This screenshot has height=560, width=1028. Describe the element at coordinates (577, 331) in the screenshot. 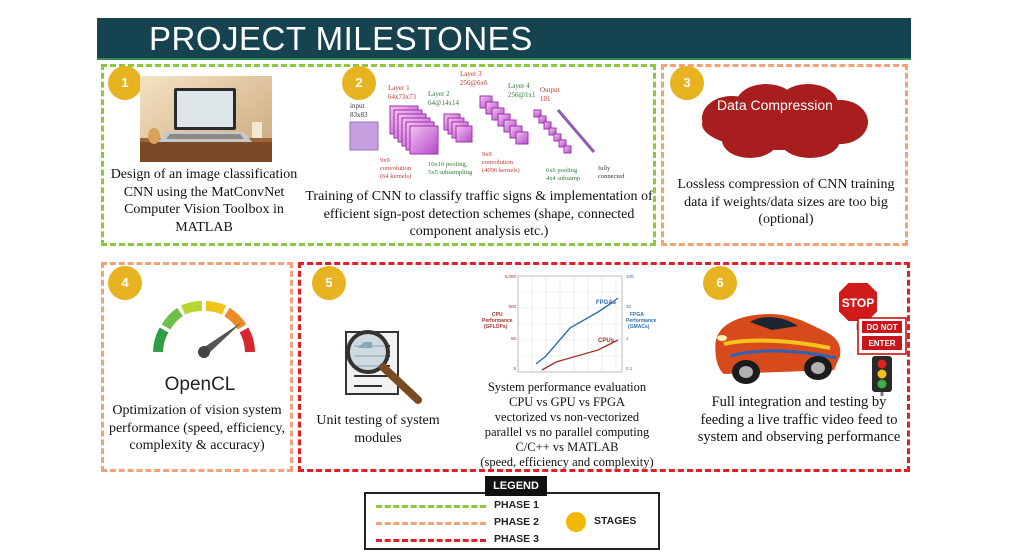

I see `fpga-series-line` at that location.